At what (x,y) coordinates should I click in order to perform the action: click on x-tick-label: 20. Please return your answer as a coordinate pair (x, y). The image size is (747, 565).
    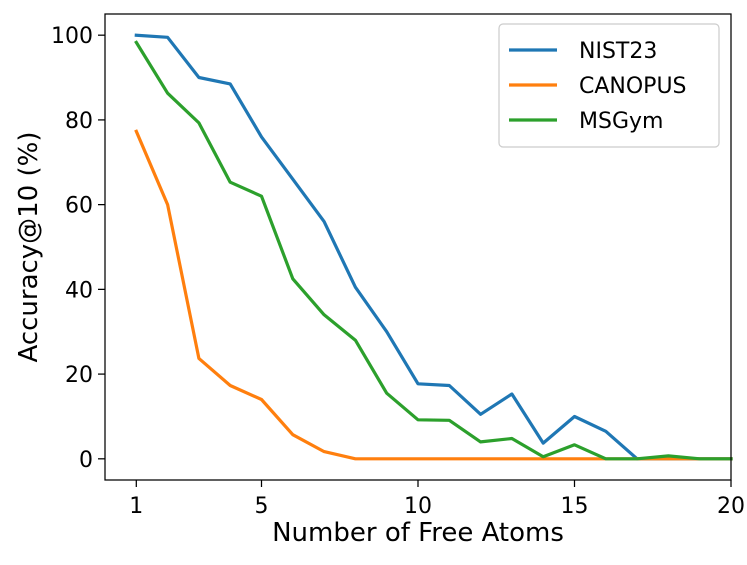
    Looking at the image, I should click on (731, 506).